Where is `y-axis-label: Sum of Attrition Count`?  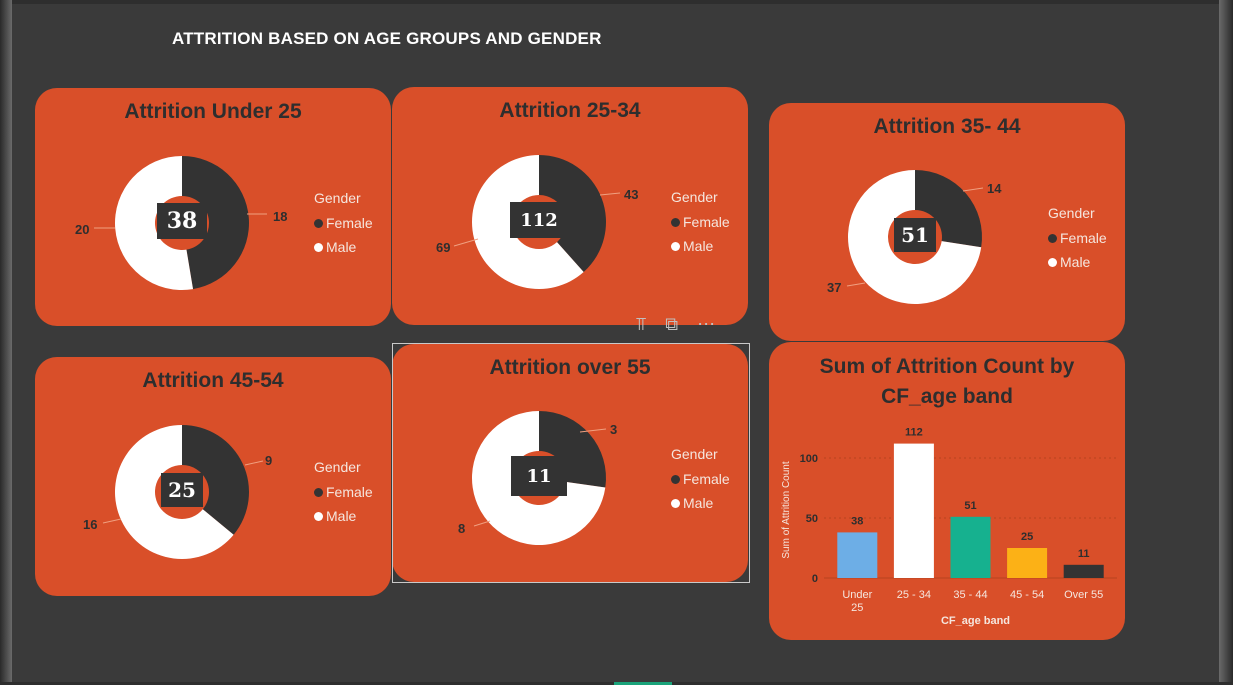
y-axis-label: Sum of Attrition Count is located at coordinates (786, 509).